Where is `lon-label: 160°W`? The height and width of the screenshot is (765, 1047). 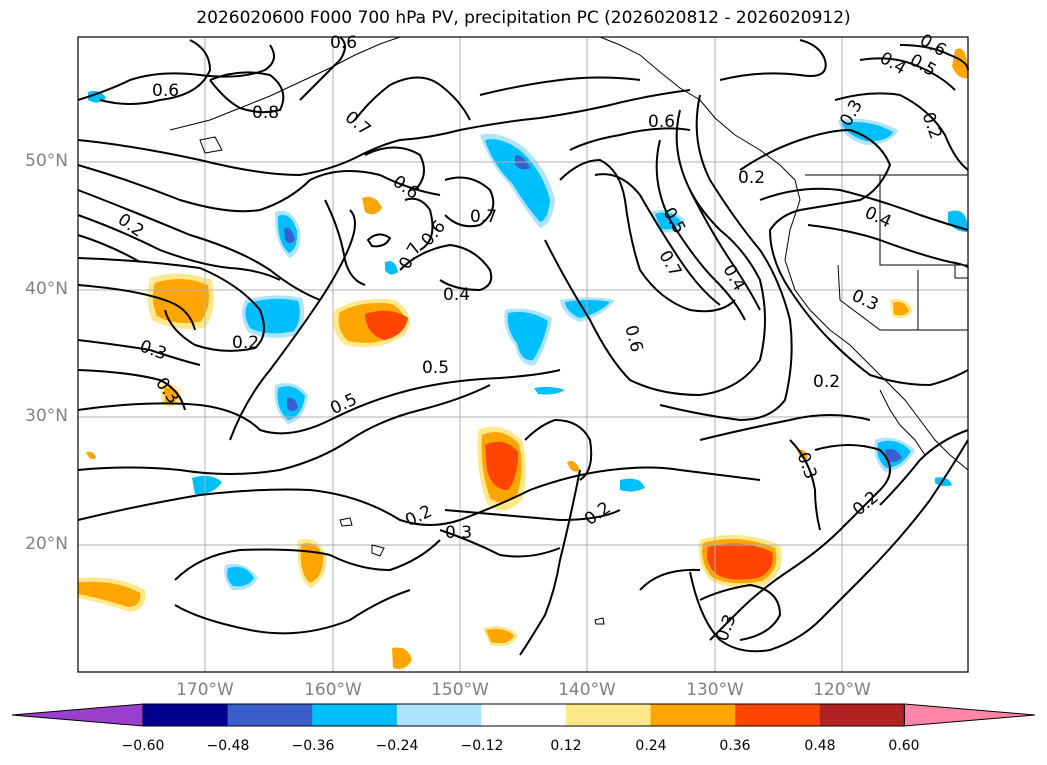 lon-label: 160°W is located at coordinates (333, 690).